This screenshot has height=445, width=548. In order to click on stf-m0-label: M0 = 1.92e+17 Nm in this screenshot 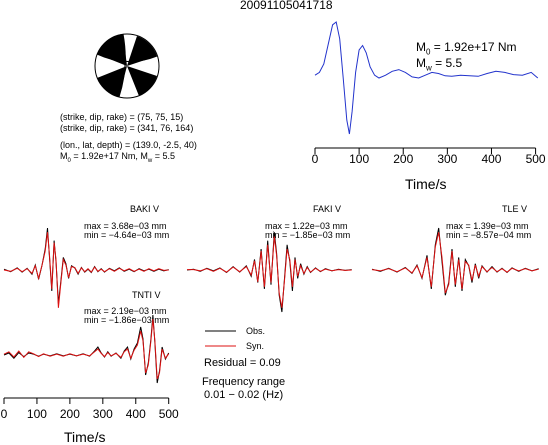, I will do `click(466, 48)`.